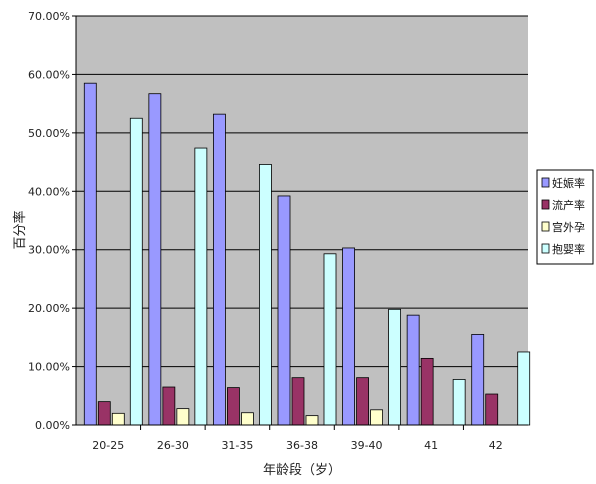 The width and height of the screenshot is (596, 484). Describe the element at coordinates (49, 367) in the screenshot. I see `y-tick-label: 10.00%` at that location.